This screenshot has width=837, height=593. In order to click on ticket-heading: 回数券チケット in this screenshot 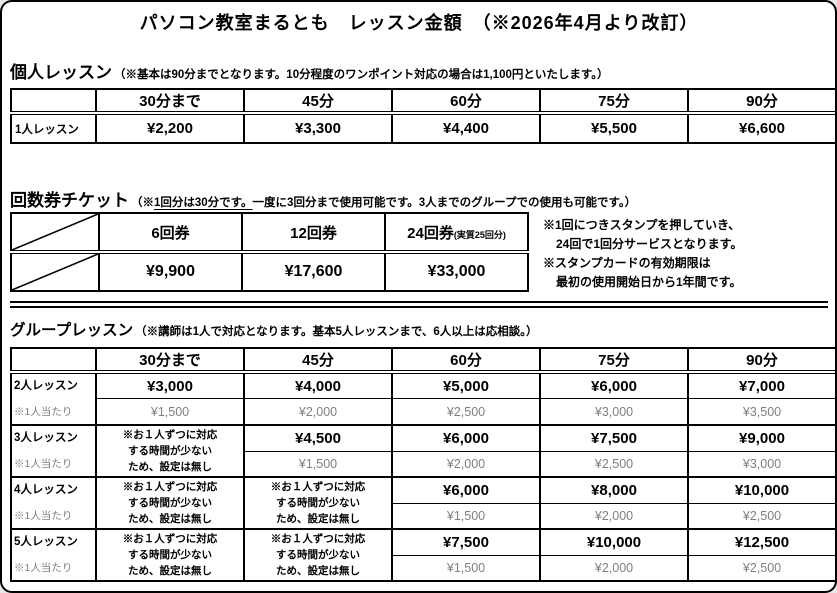, I will do `click(69, 200)`.